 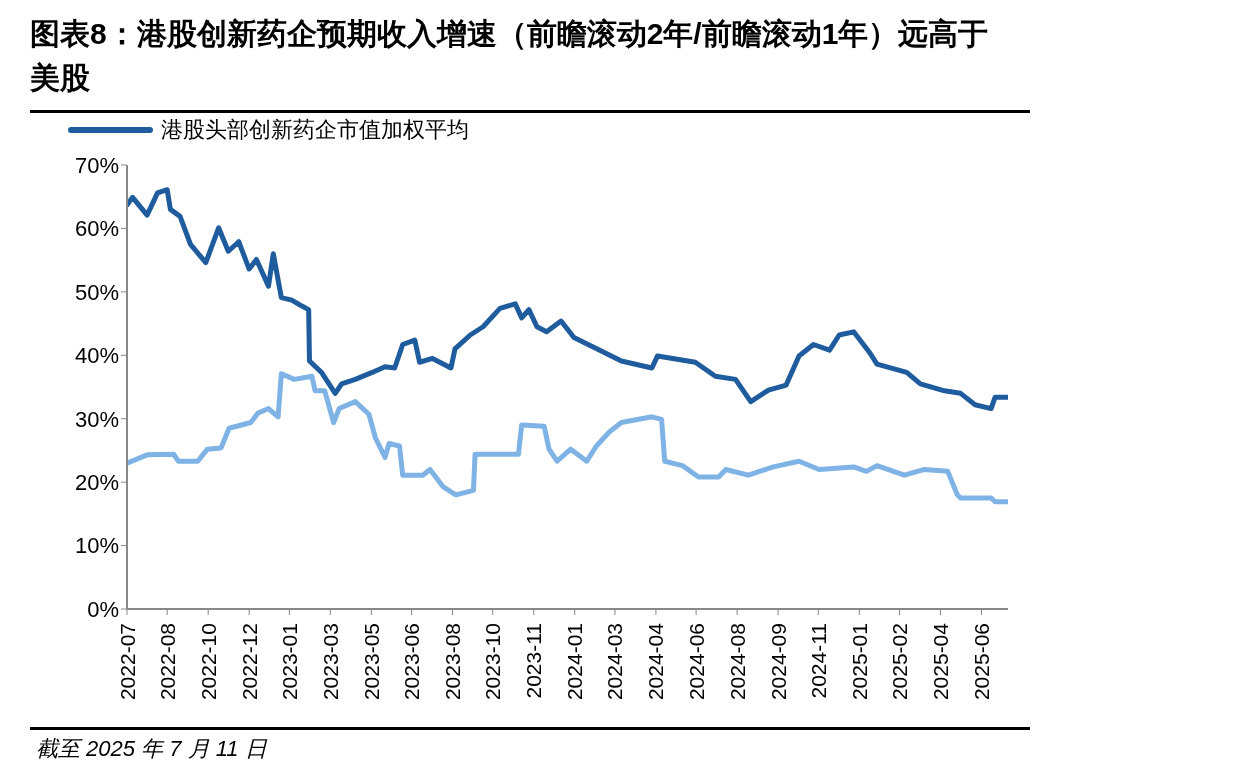 I want to click on y-tick-label: 40%, so click(x=96, y=356).